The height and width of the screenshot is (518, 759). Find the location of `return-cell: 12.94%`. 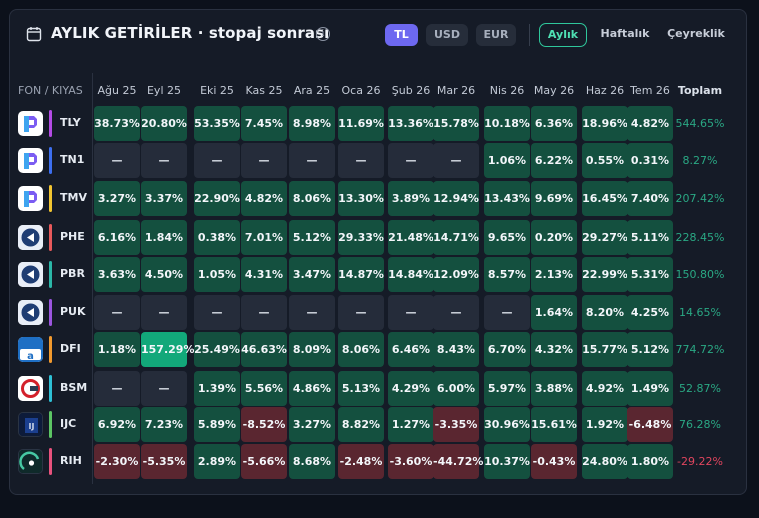

return-cell: 12.94% is located at coordinates (456, 198).